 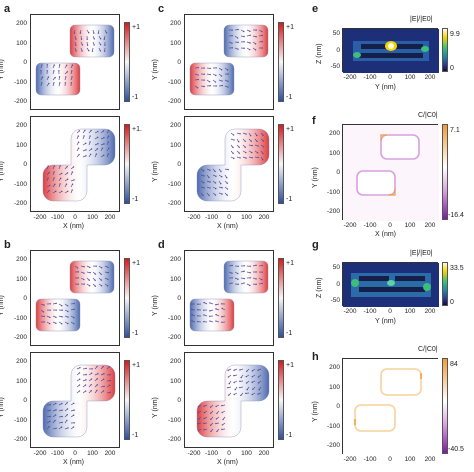 I want to click on e-ytick: 200, so click(x=430, y=77).